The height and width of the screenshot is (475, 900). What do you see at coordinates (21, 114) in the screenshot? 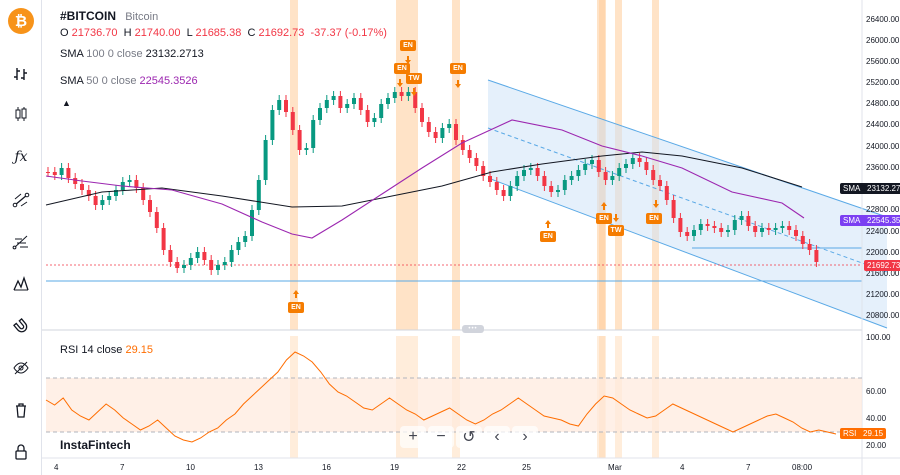
I see `candles-icon` at bounding box center [21, 114].